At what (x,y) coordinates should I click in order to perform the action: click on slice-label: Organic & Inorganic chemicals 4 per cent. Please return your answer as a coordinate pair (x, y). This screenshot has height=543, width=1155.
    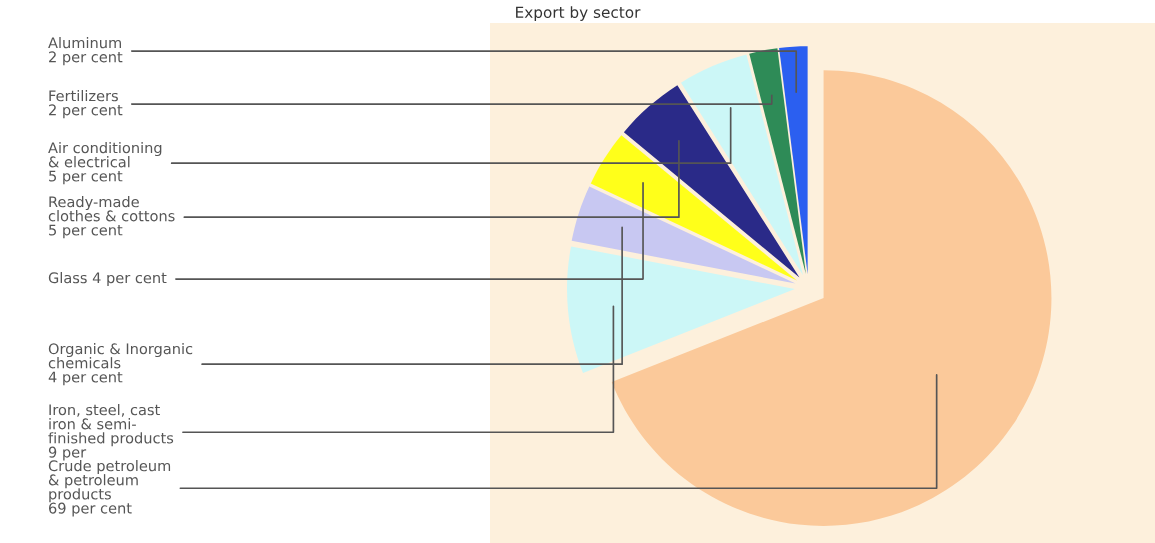
    Looking at the image, I should click on (120, 364).